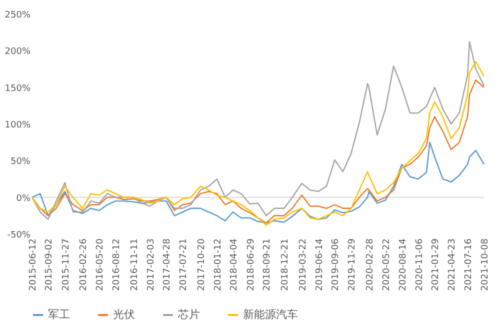 The width and height of the screenshot is (500, 325). Describe the element at coordinates (101, 264) in the screenshot. I see `x-tick-label: 2016-05-20` at that location.